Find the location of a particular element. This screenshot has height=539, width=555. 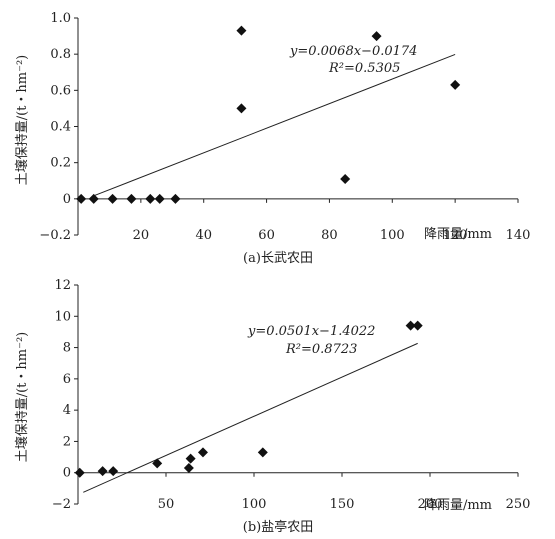

y-tick-label: −2 is located at coordinates (61, 504).